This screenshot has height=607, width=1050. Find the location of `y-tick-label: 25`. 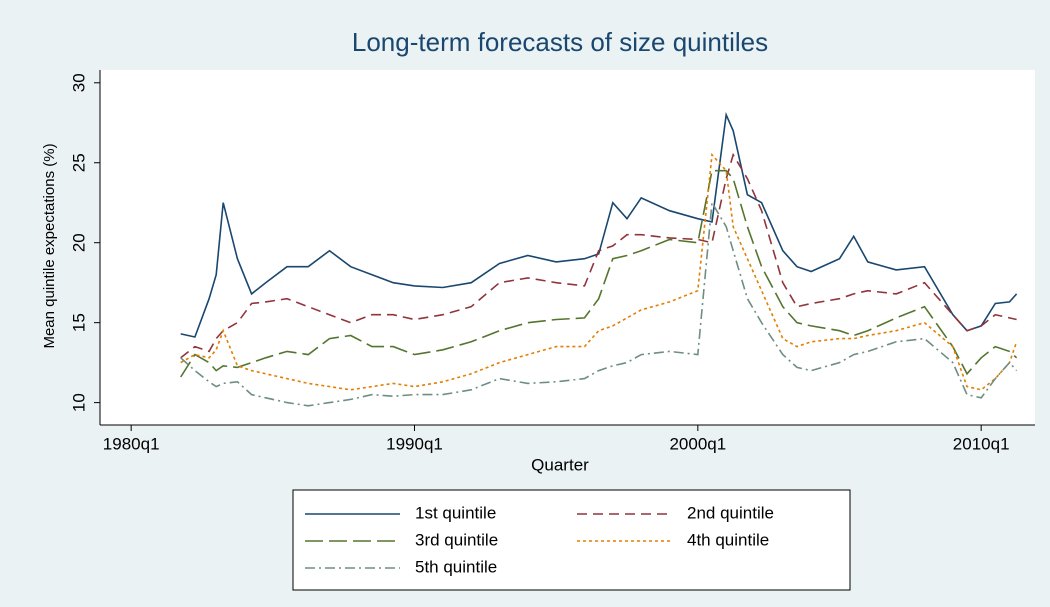

y-tick-label: 25 is located at coordinates (78, 162).